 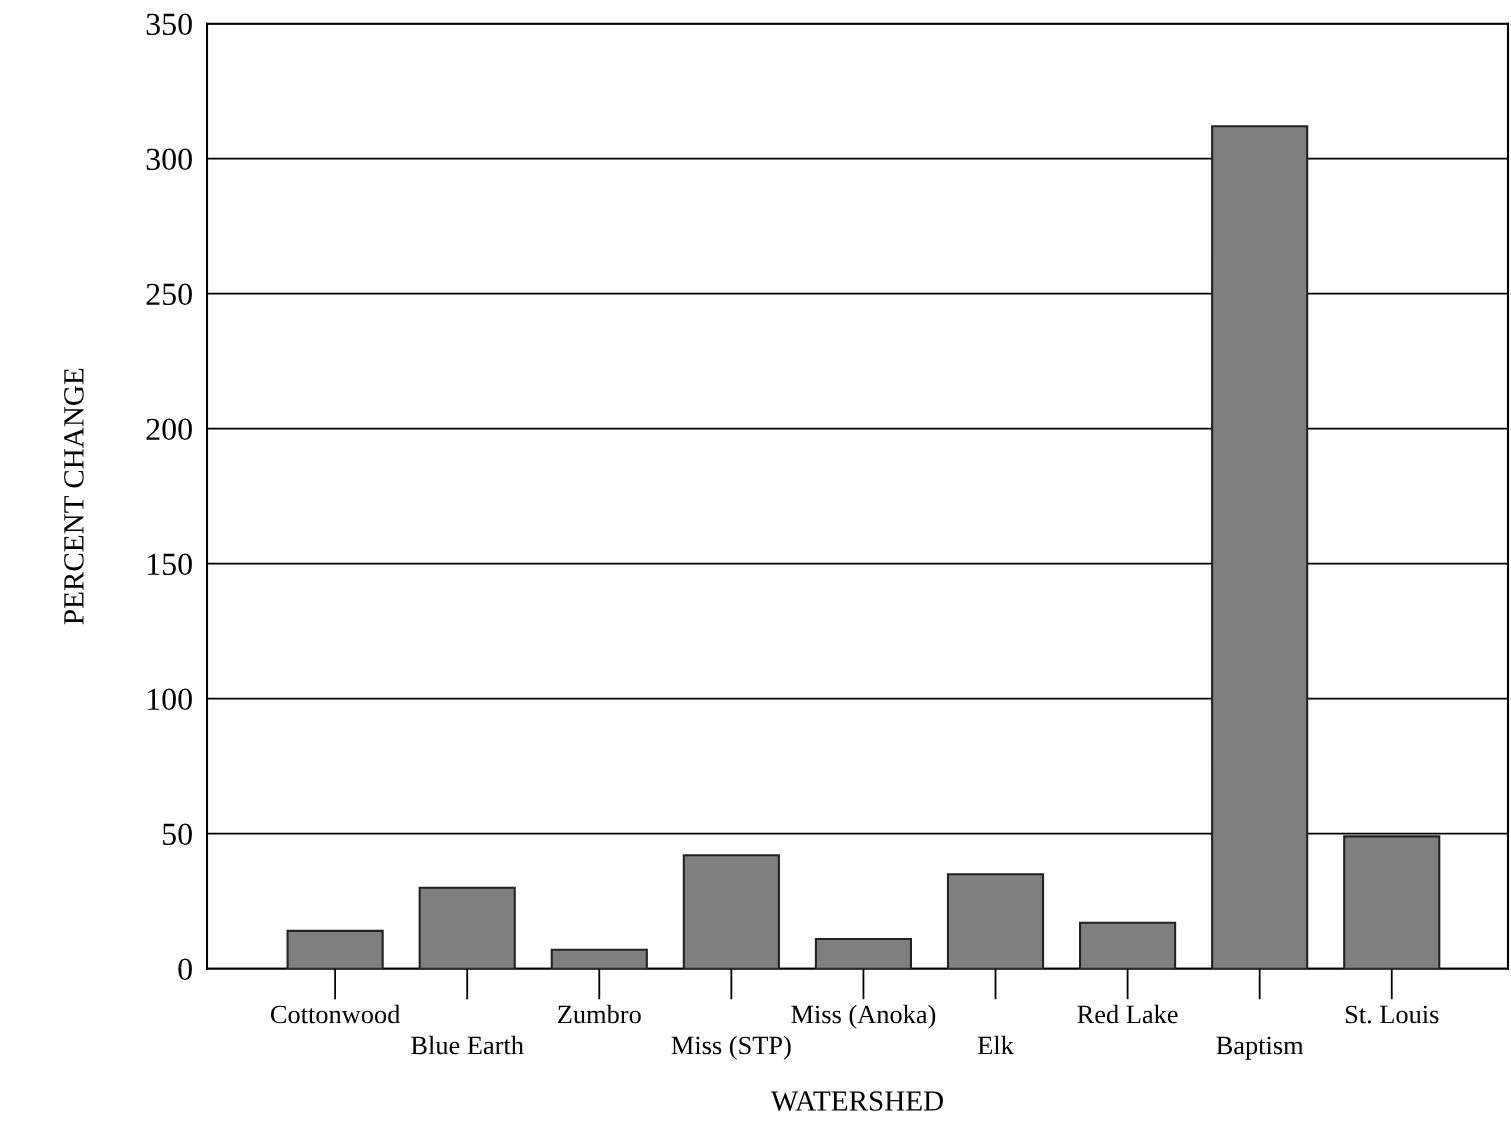 I want to click on y-tick-label: 150, so click(x=170, y=564).